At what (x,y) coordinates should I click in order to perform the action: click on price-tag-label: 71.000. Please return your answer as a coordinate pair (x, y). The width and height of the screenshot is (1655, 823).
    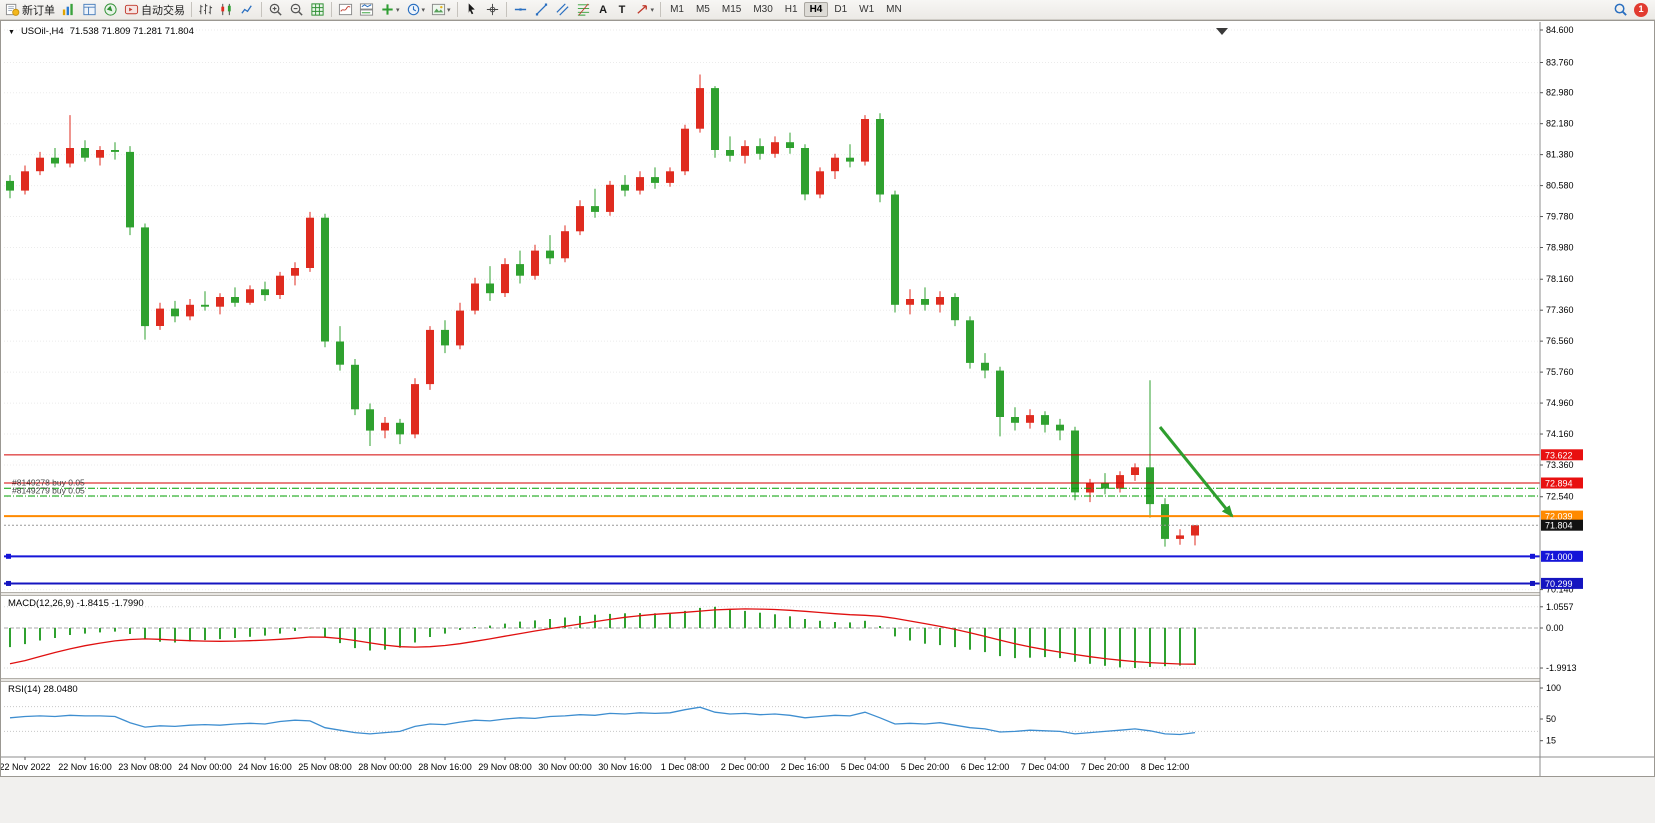
    Looking at the image, I should click on (1559, 557).